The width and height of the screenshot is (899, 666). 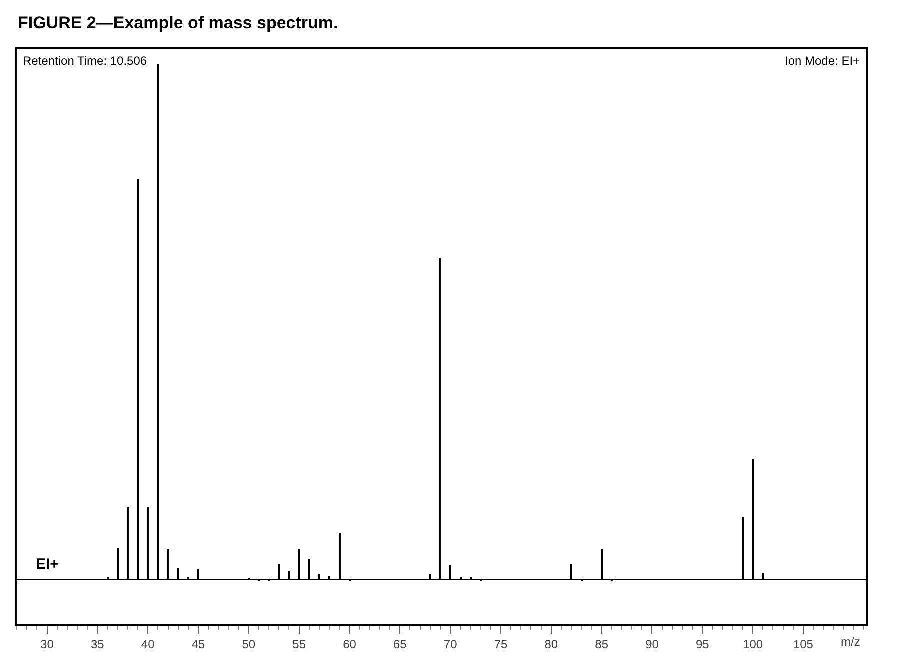 What do you see at coordinates (178, 23) in the screenshot?
I see `chart-title: FIGURE 2—Example of mass spectrum.` at bounding box center [178, 23].